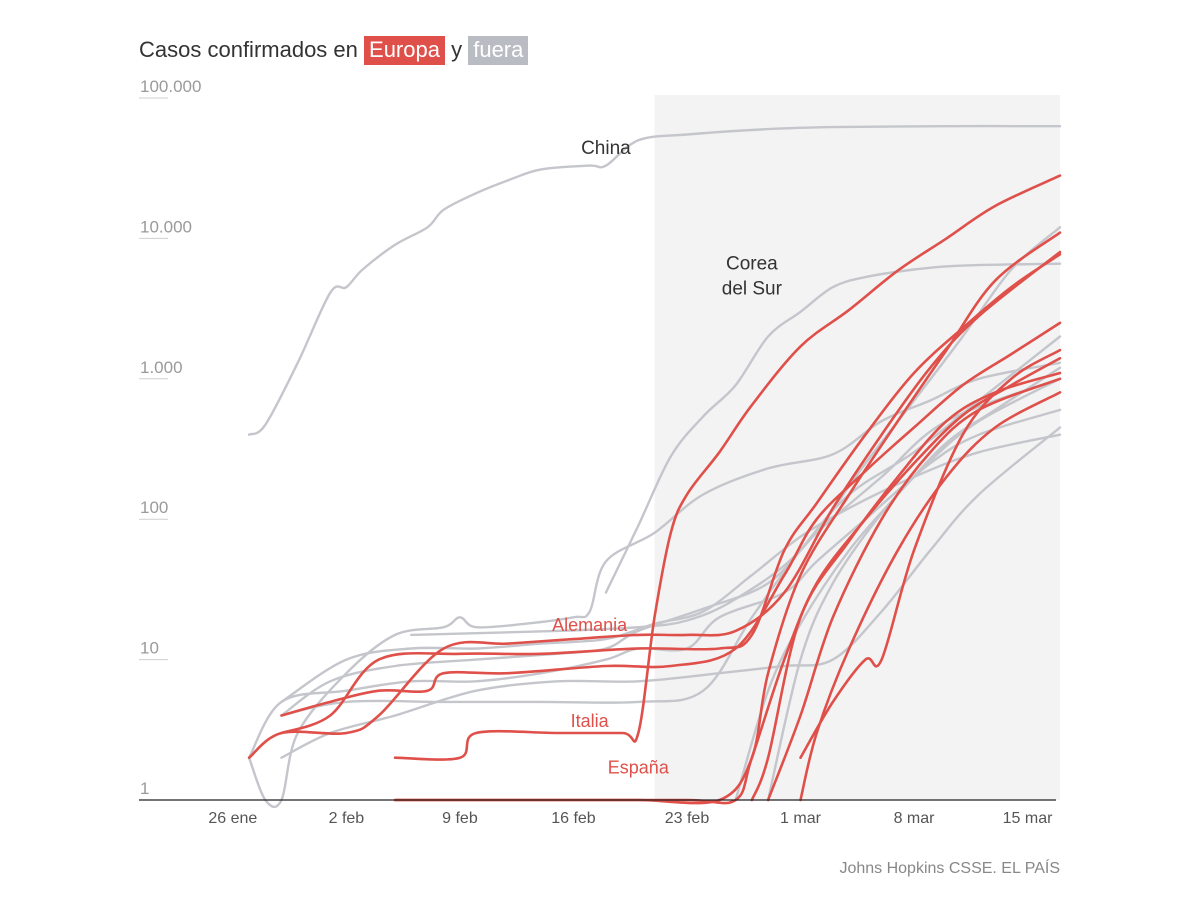  I want to click on x-tick-label: 1 mar, so click(801, 818).